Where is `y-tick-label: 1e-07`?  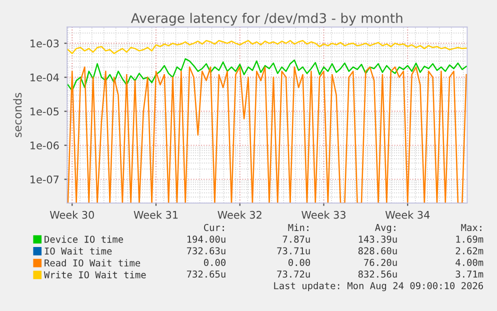 y-tick-label: 1e-07 is located at coordinates (44, 180).